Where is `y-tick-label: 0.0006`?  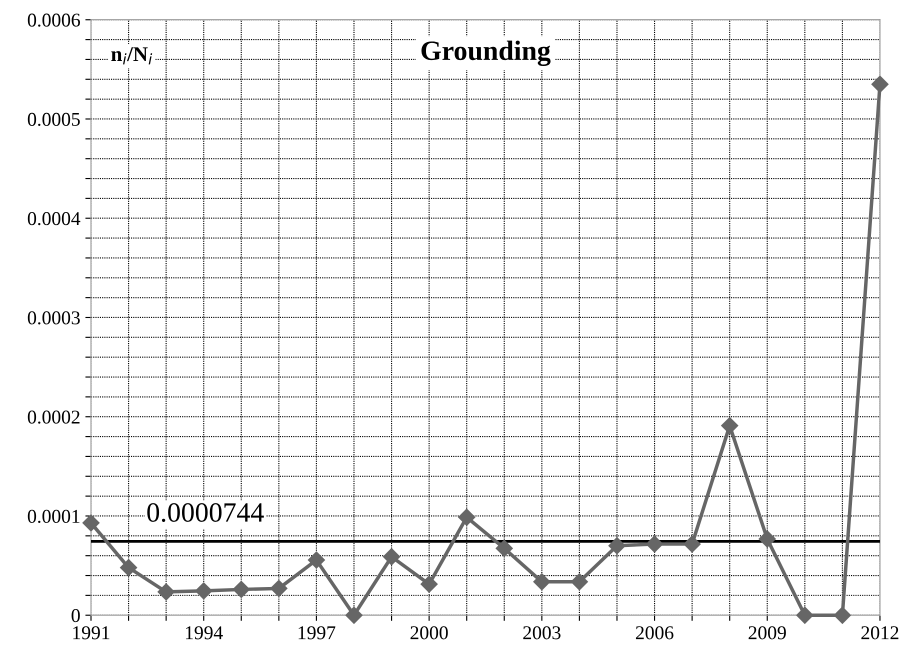 y-tick-label: 0.0006 is located at coordinates (54, 20).